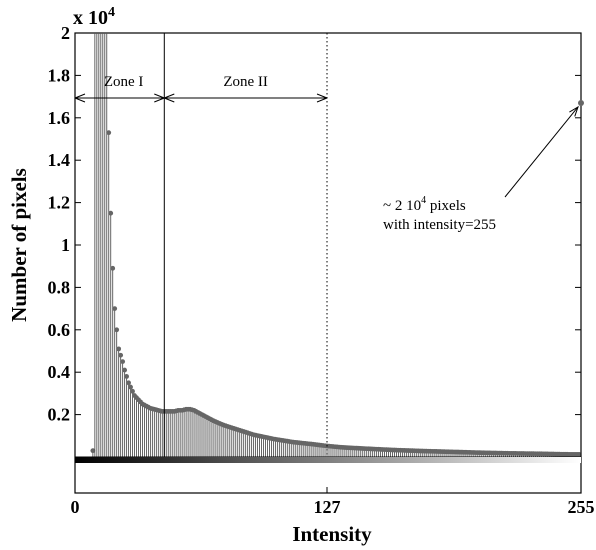  I want to click on y-tick-label: 1.4, so click(59, 160).